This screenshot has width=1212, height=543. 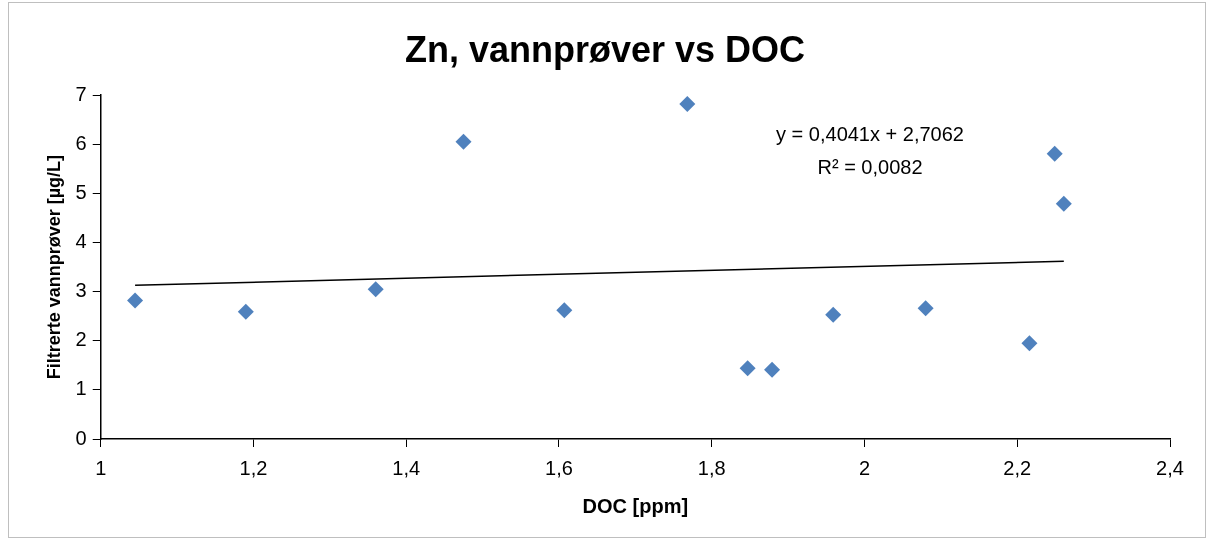 I want to click on x-axis-title: DOC [ppm], so click(x=635, y=505).